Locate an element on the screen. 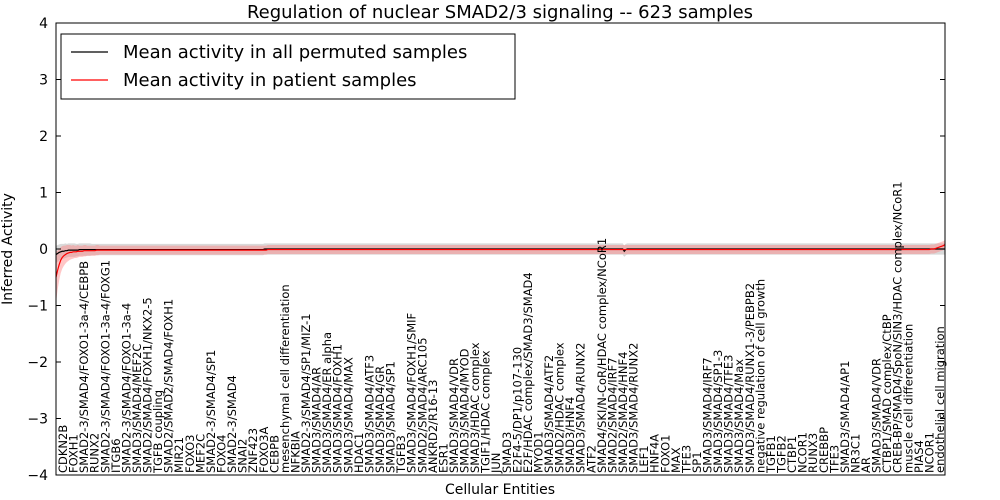 The width and height of the screenshot is (1000, 500). x-tick-label: SMAD3/SMAD4/ATF3 is located at coordinates (369, 414).